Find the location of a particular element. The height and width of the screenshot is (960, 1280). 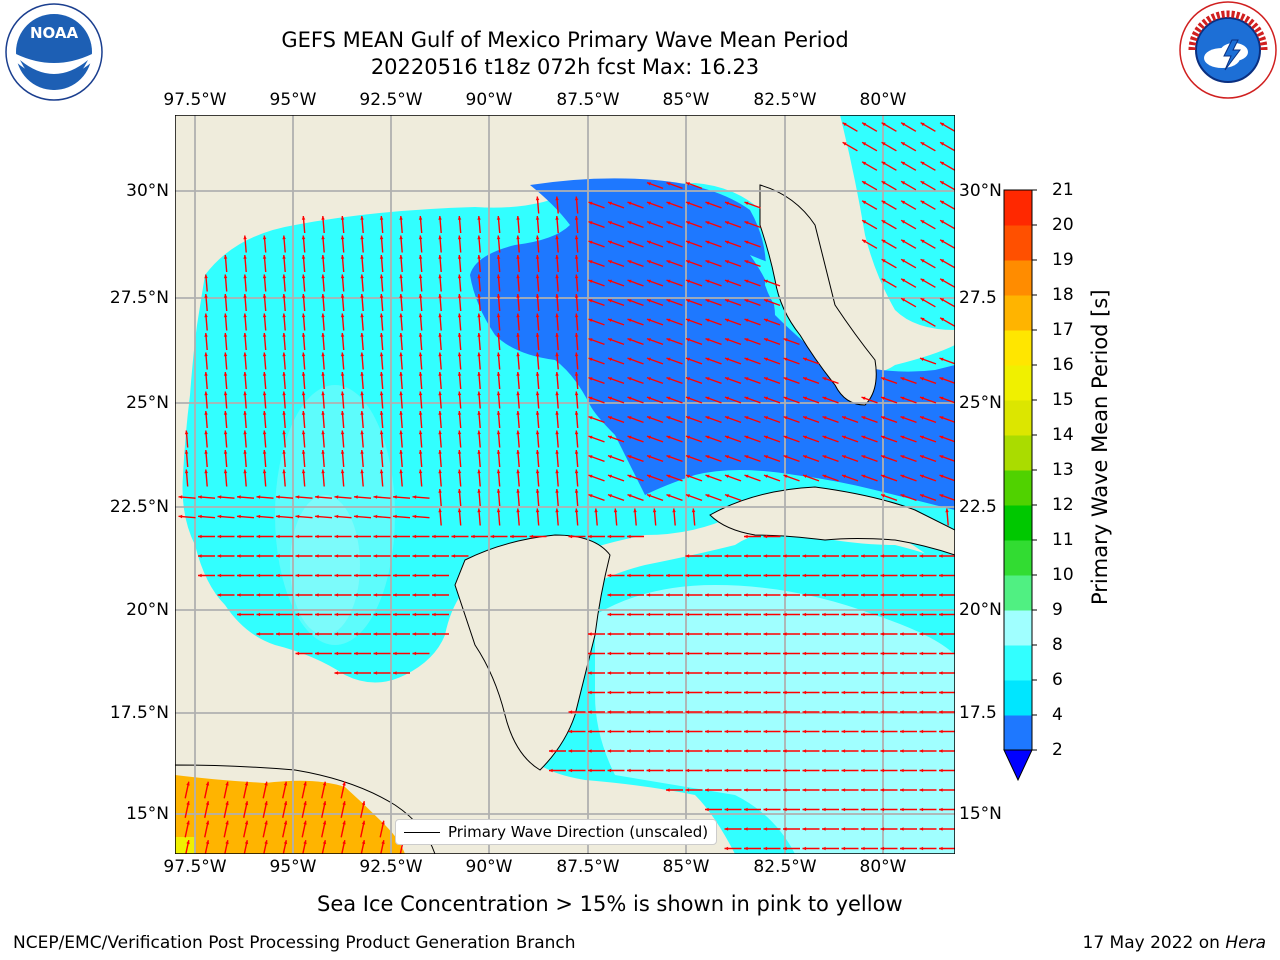

colorbar is located at coordinates (1020, 485).